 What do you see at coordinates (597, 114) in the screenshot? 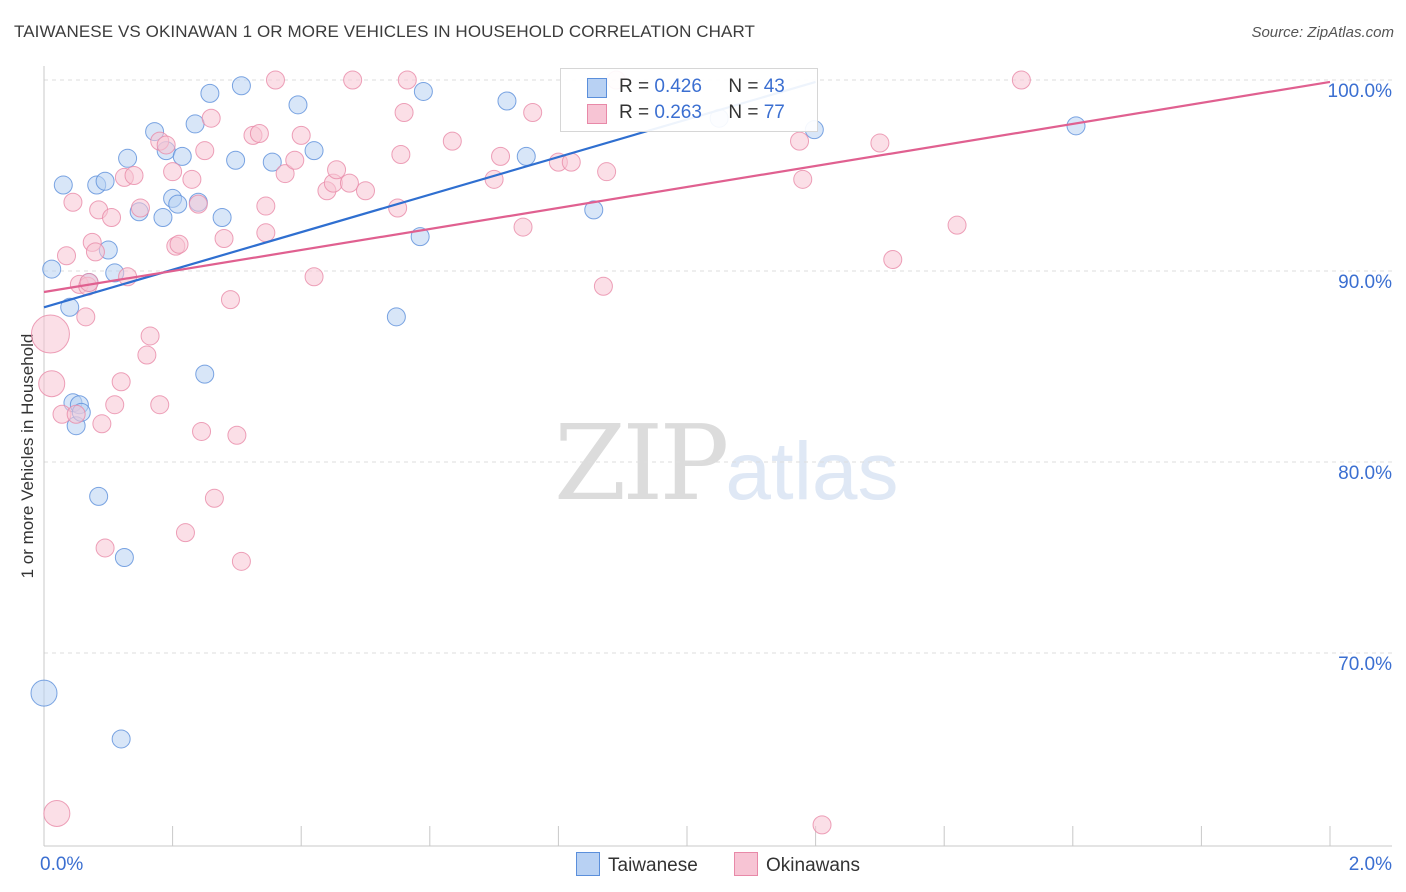
I see `okinawans-swatch` at bounding box center [597, 114].